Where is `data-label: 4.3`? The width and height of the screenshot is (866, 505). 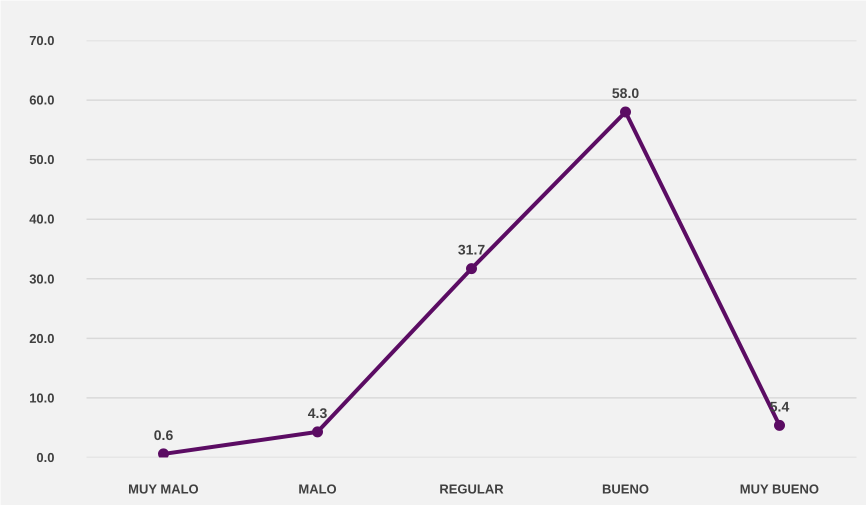 data-label: 4.3 is located at coordinates (318, 412).